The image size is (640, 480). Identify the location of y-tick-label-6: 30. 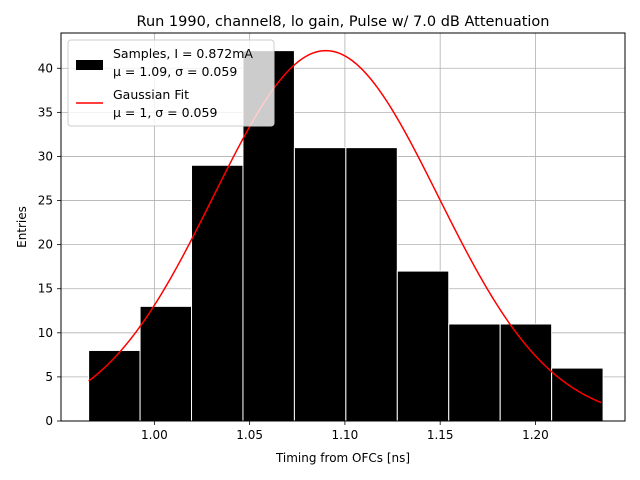
(45, 156).